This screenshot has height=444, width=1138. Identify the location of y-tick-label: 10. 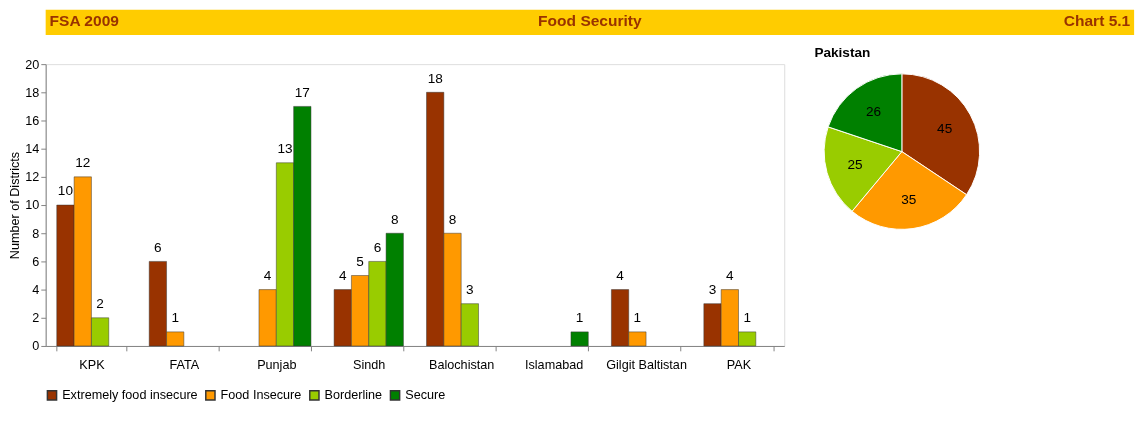
(32, 205).